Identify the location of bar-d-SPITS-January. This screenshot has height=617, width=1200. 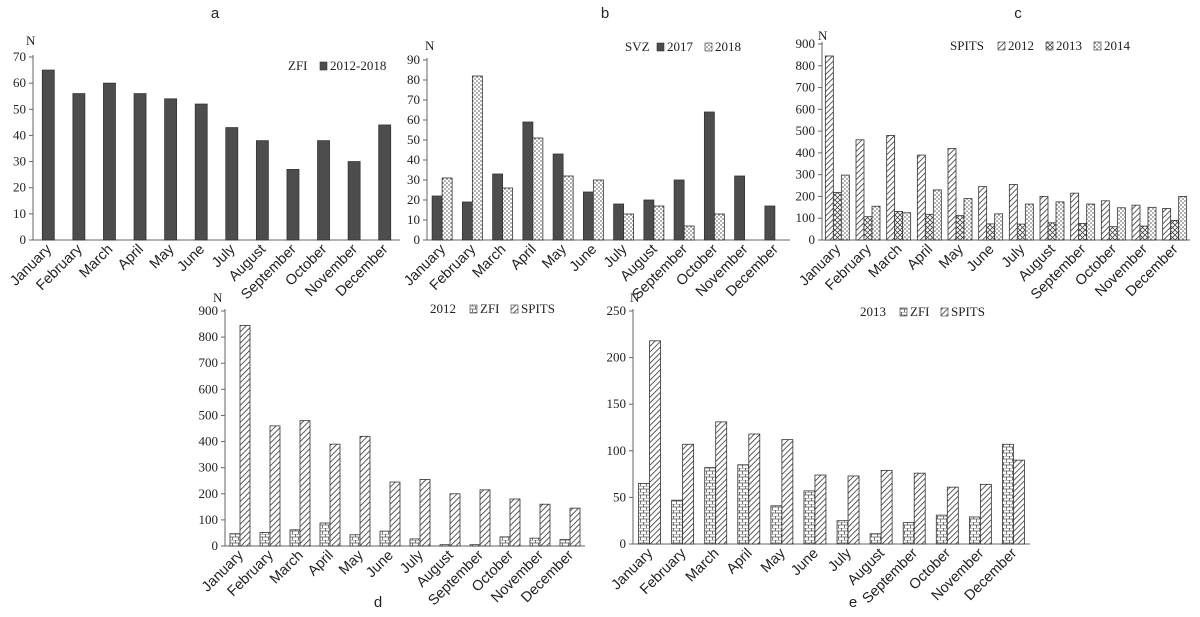
(245, 435).